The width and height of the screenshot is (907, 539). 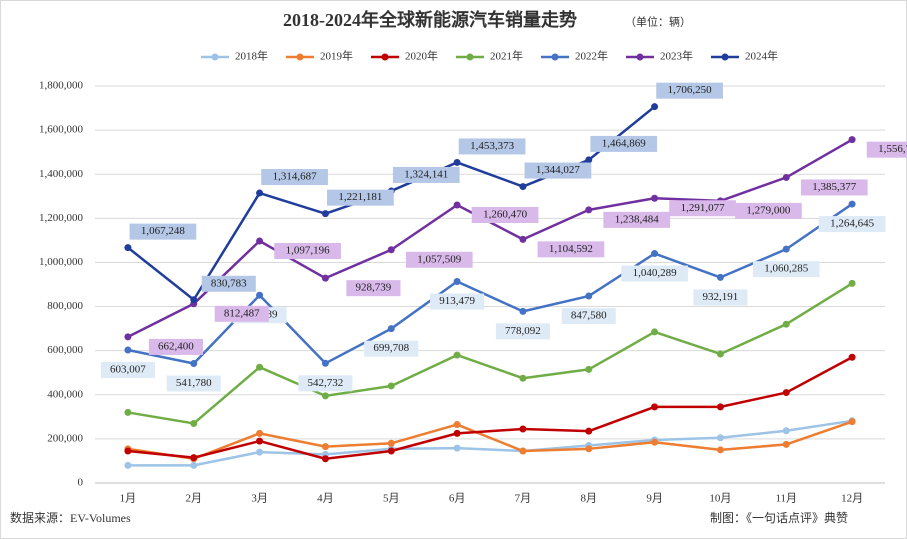 I want to click on data-label: 1,057,509, so click(x=439, y=259).